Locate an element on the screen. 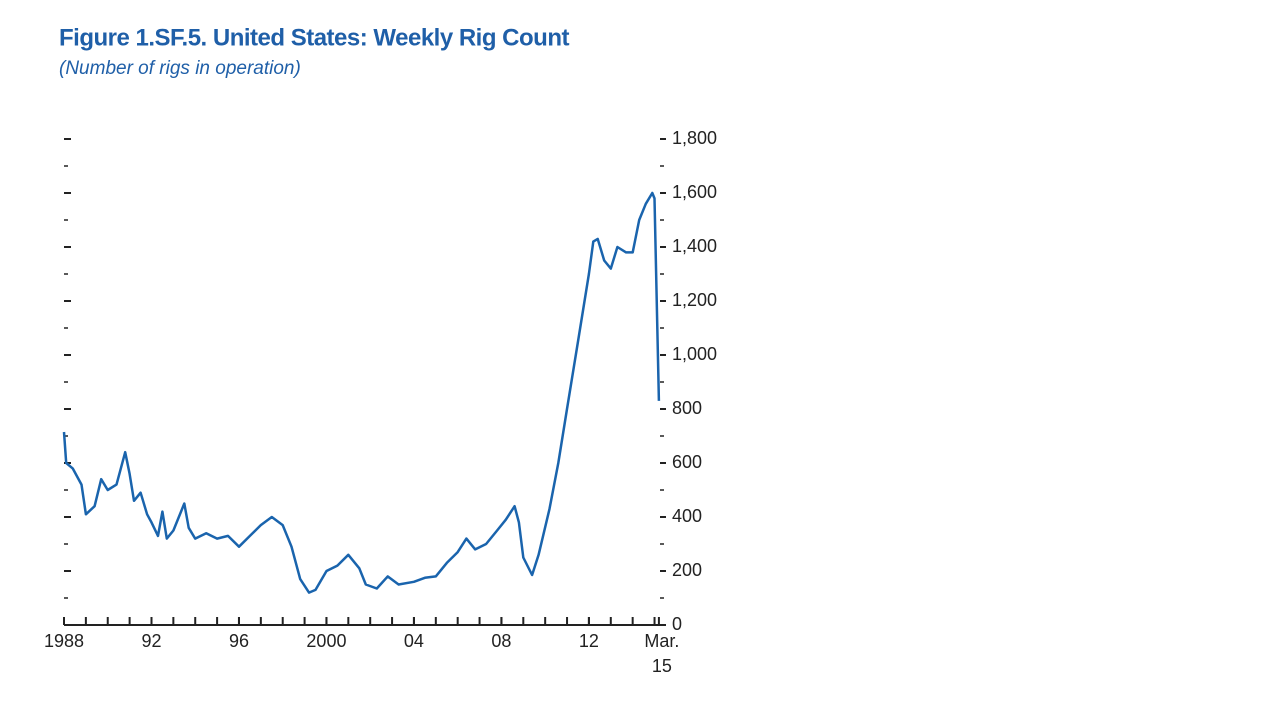 This screenshot has width=1280, height=725. x-tick-label: 08 is located at coordinates (501, 641).